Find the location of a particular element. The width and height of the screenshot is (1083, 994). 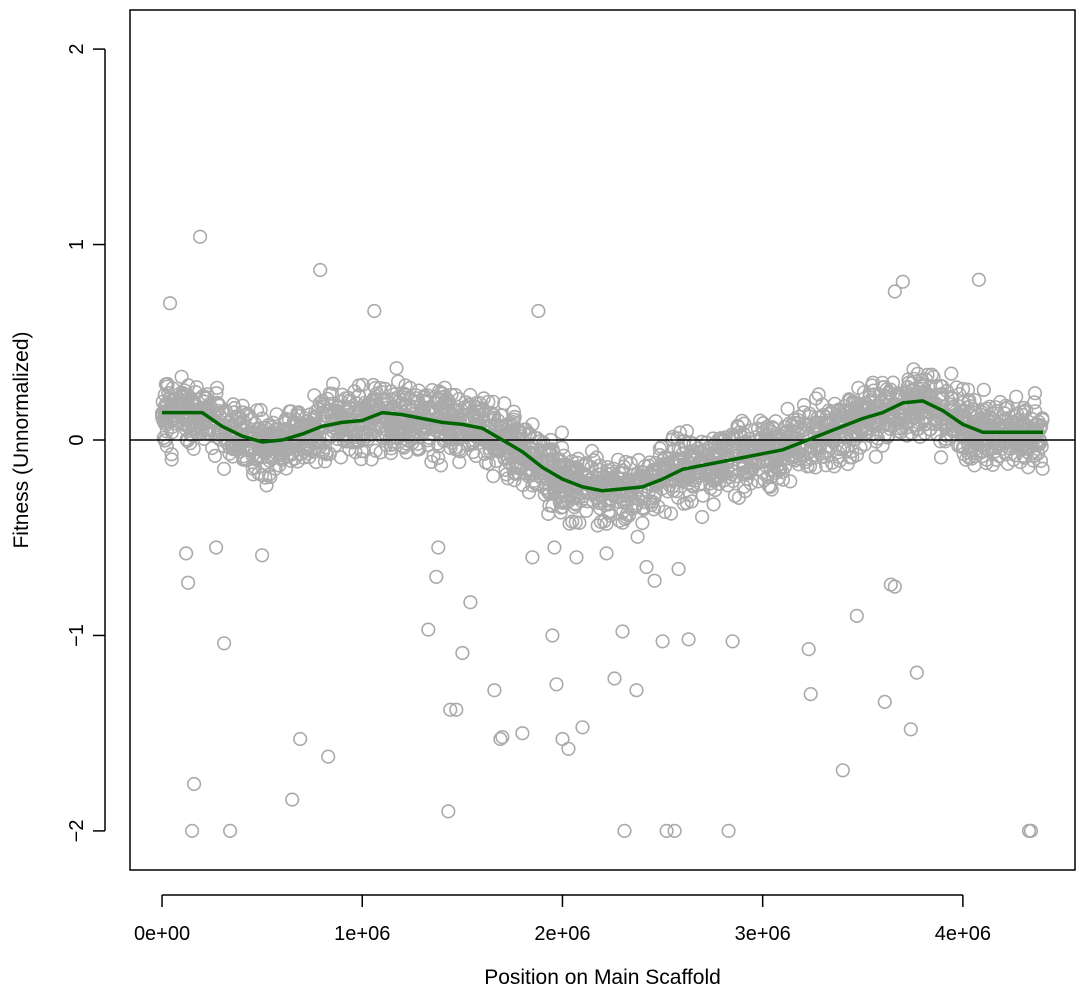

x-tick-label: 1e+06 is located at coordinates (362, 934).